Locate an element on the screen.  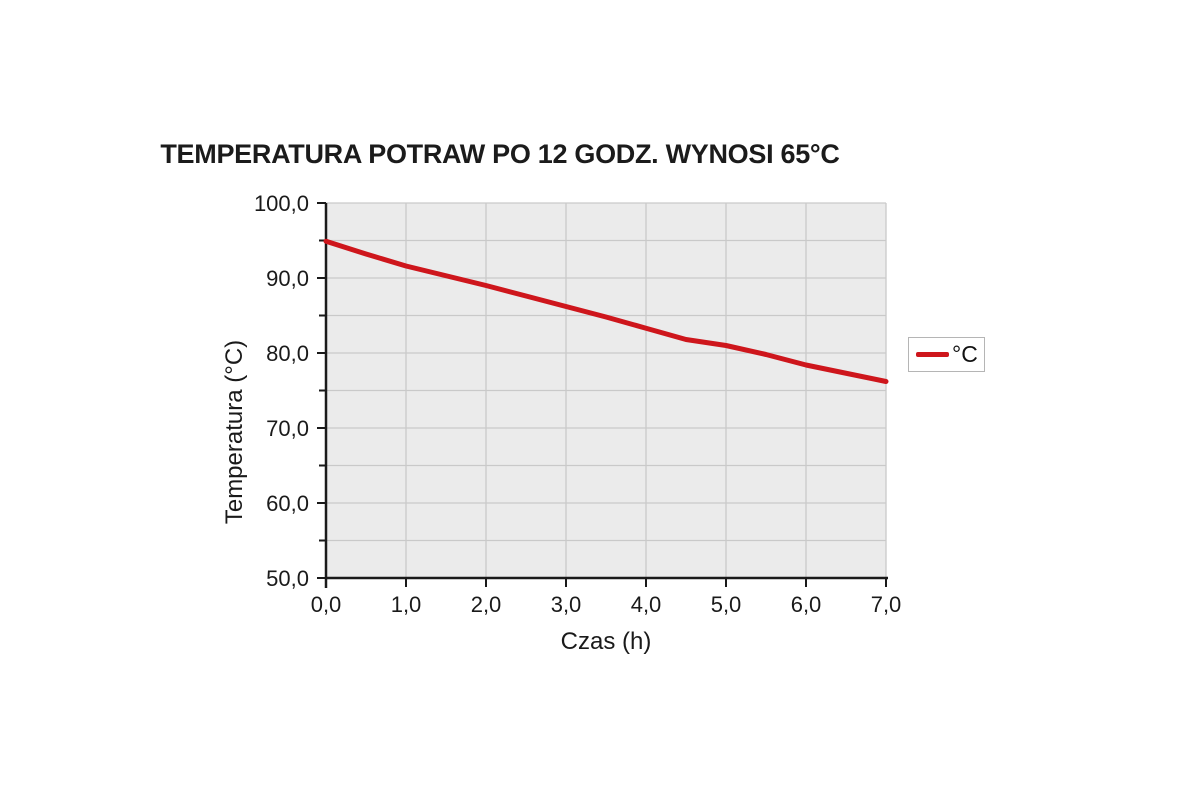
x-tick-label: 5,0 is located at coordinates (726, 604).